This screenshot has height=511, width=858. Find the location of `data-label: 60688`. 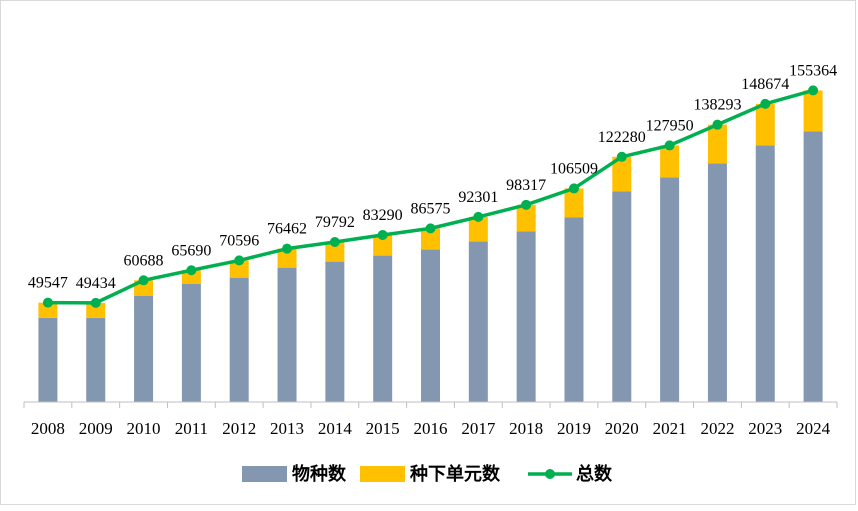

data-label: 60688 is located at coordinates (144, 260).